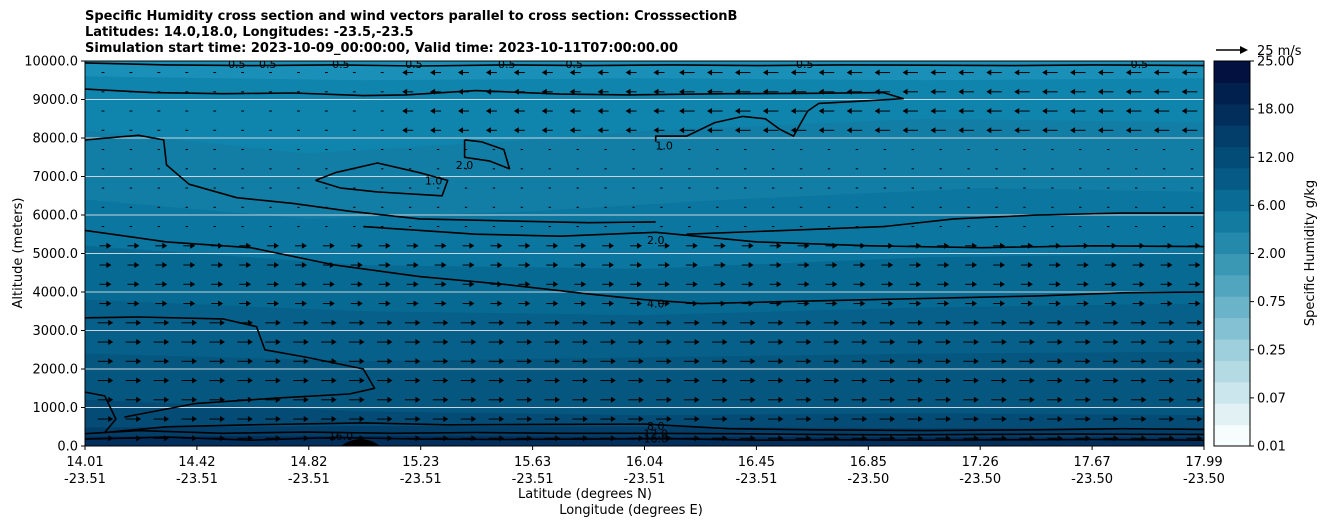 The width and height of the screenshot is (1326, 526). I want to click on x-tick-label-latitude: 14.42, so click(196, 462).